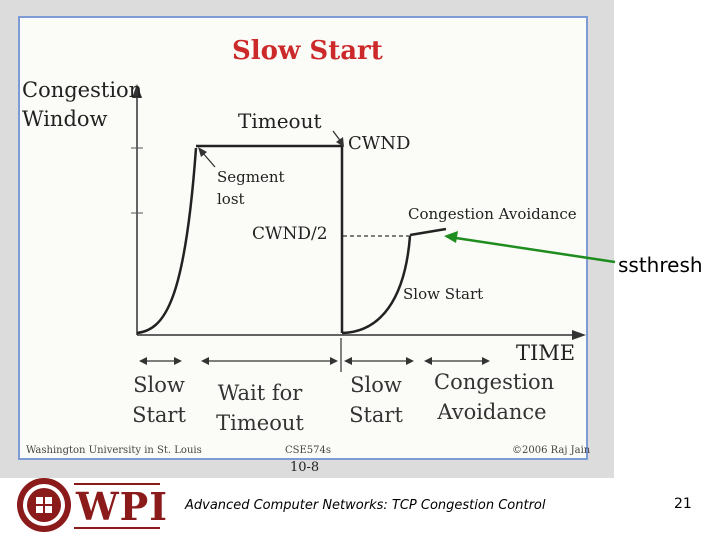  Describe the element at coordinates (451, 237) in the screenshot. I see `ssthresh-arrowhead` at that location.